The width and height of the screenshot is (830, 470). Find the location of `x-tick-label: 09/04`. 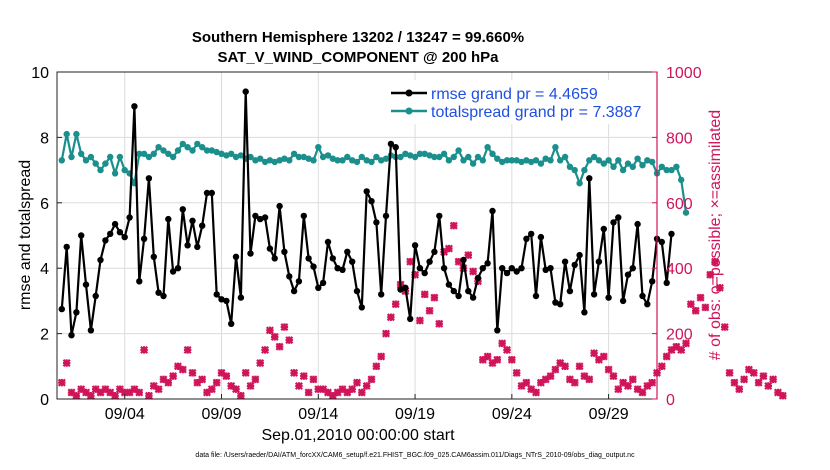

x-tick-label: 09/04 is located at coordinates (125, 414).